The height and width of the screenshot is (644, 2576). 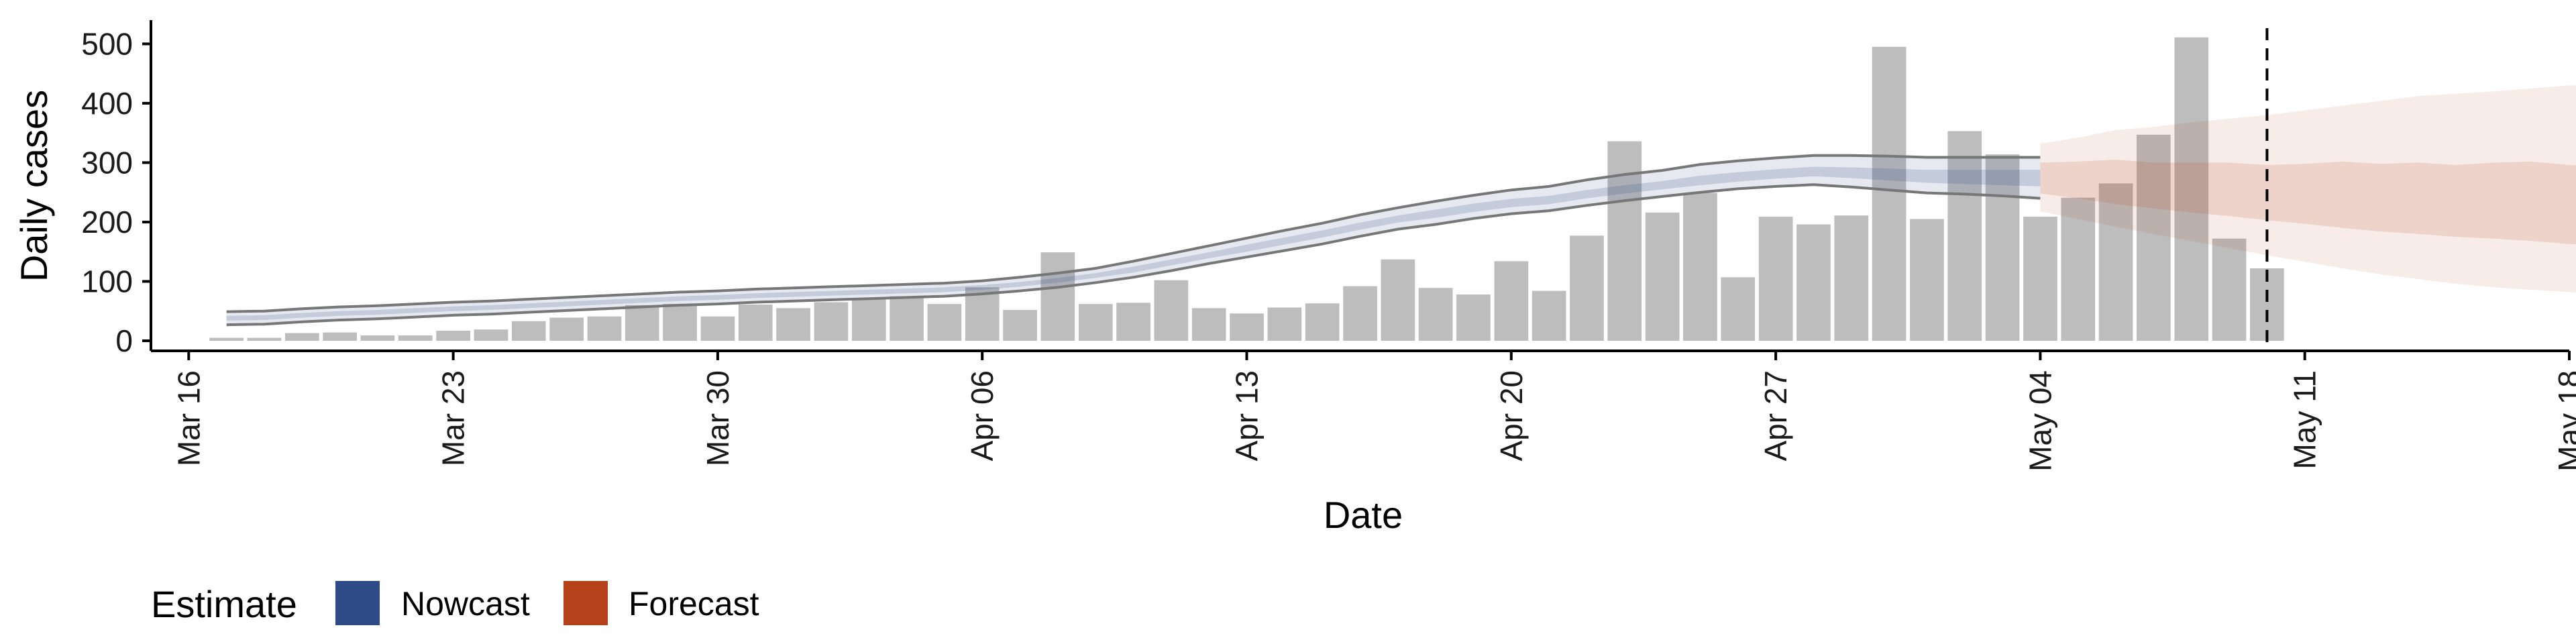 What do you see at coordinates (2308, 202) in the screenshot?
I see `forecast-inner-band` at bounding box center [2308, 202].